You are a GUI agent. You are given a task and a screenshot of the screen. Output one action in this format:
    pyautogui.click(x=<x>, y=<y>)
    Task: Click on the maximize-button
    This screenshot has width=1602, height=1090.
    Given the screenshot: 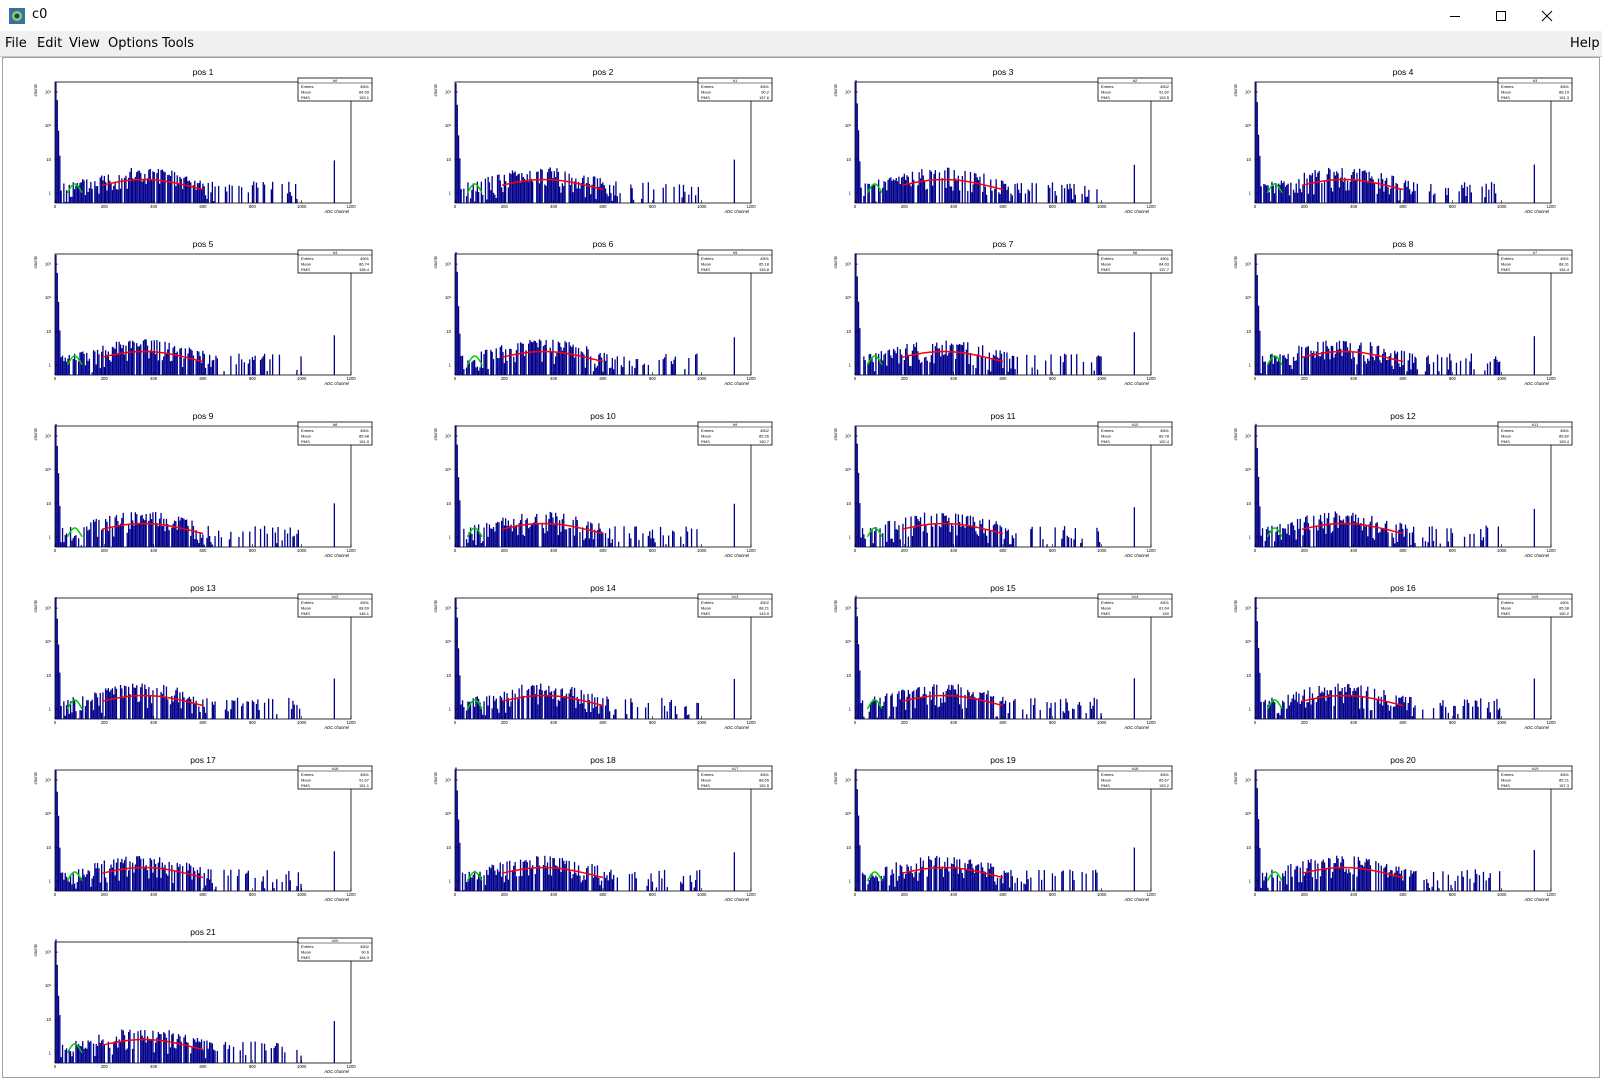 What is the action you would take?
    pyautogui.click(x=1501, y=15)
    